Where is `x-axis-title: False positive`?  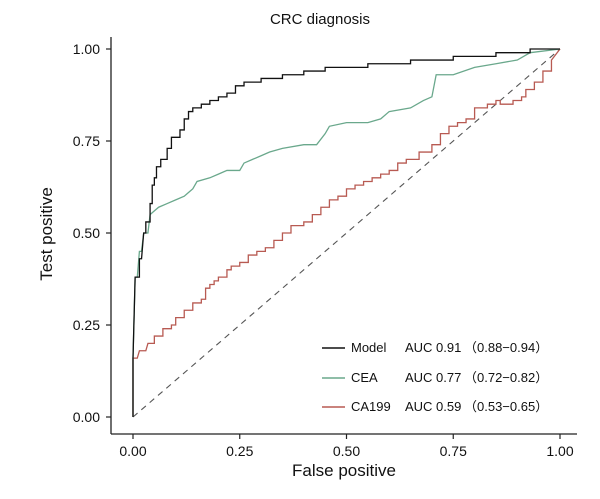
x-axis-title: False positive is located at coordinates (344, 470).